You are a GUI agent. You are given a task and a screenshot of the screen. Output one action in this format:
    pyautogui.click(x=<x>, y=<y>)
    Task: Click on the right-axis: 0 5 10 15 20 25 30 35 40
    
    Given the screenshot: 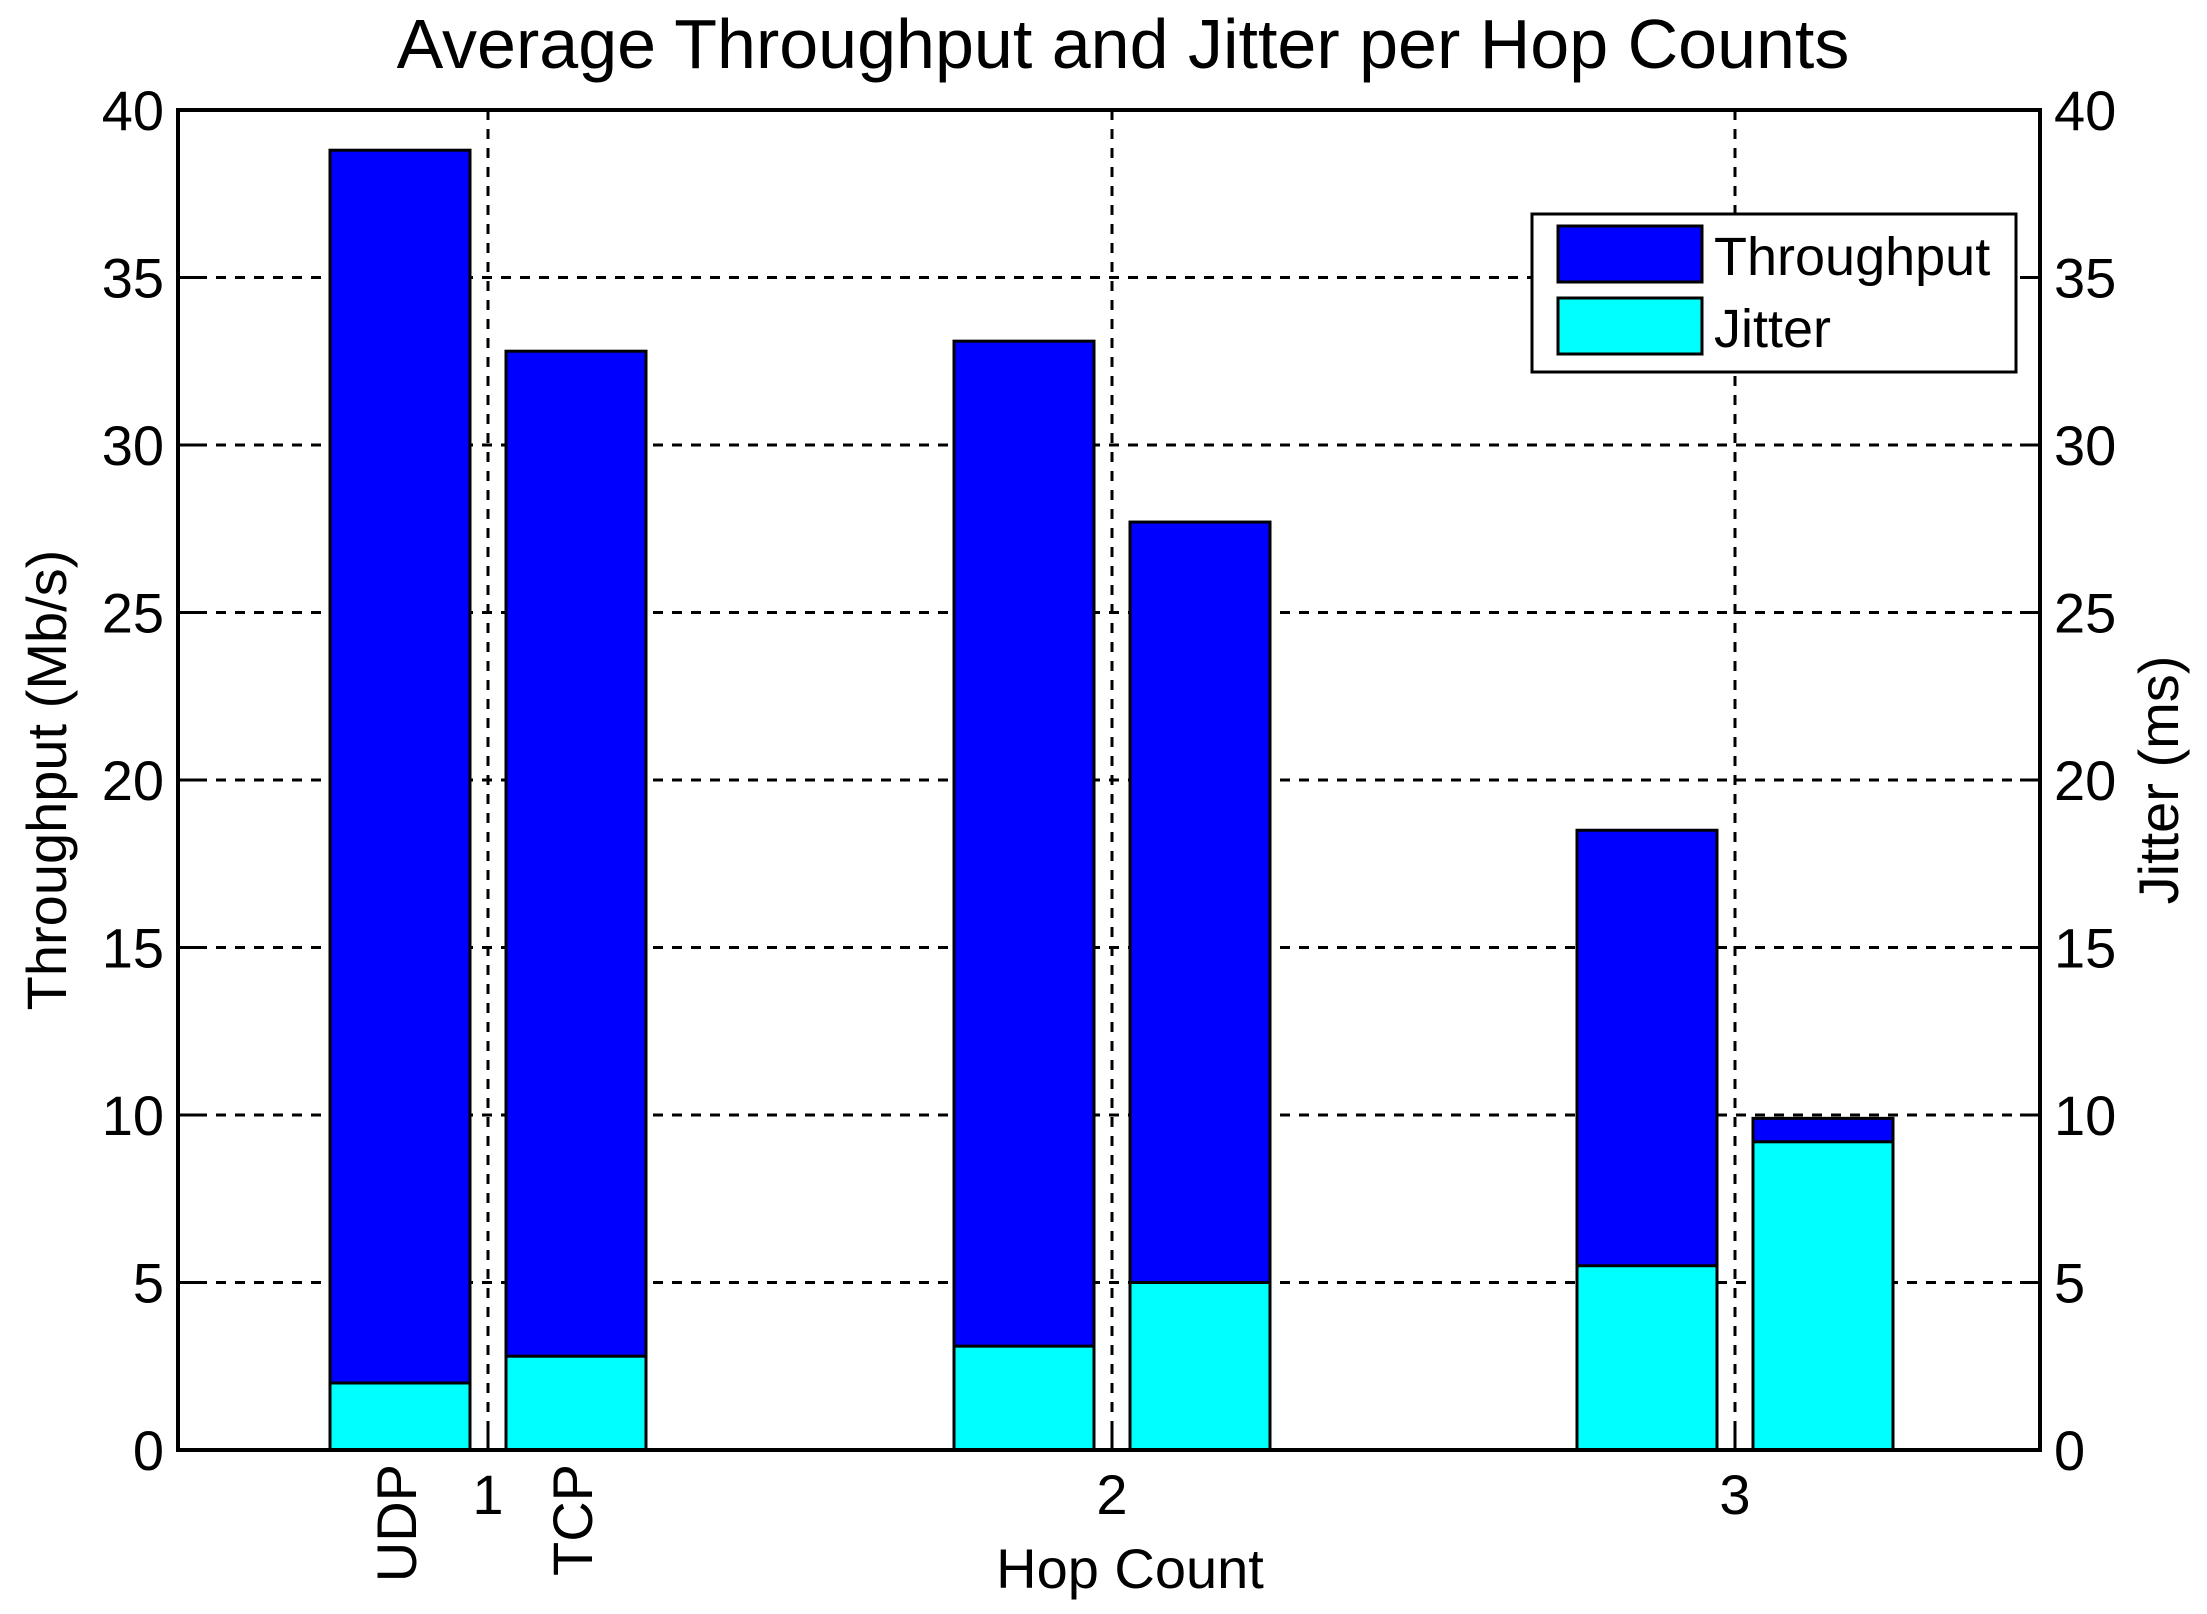 What is the action you would take?
    pyautogui.click(x=2068, y=780)
    